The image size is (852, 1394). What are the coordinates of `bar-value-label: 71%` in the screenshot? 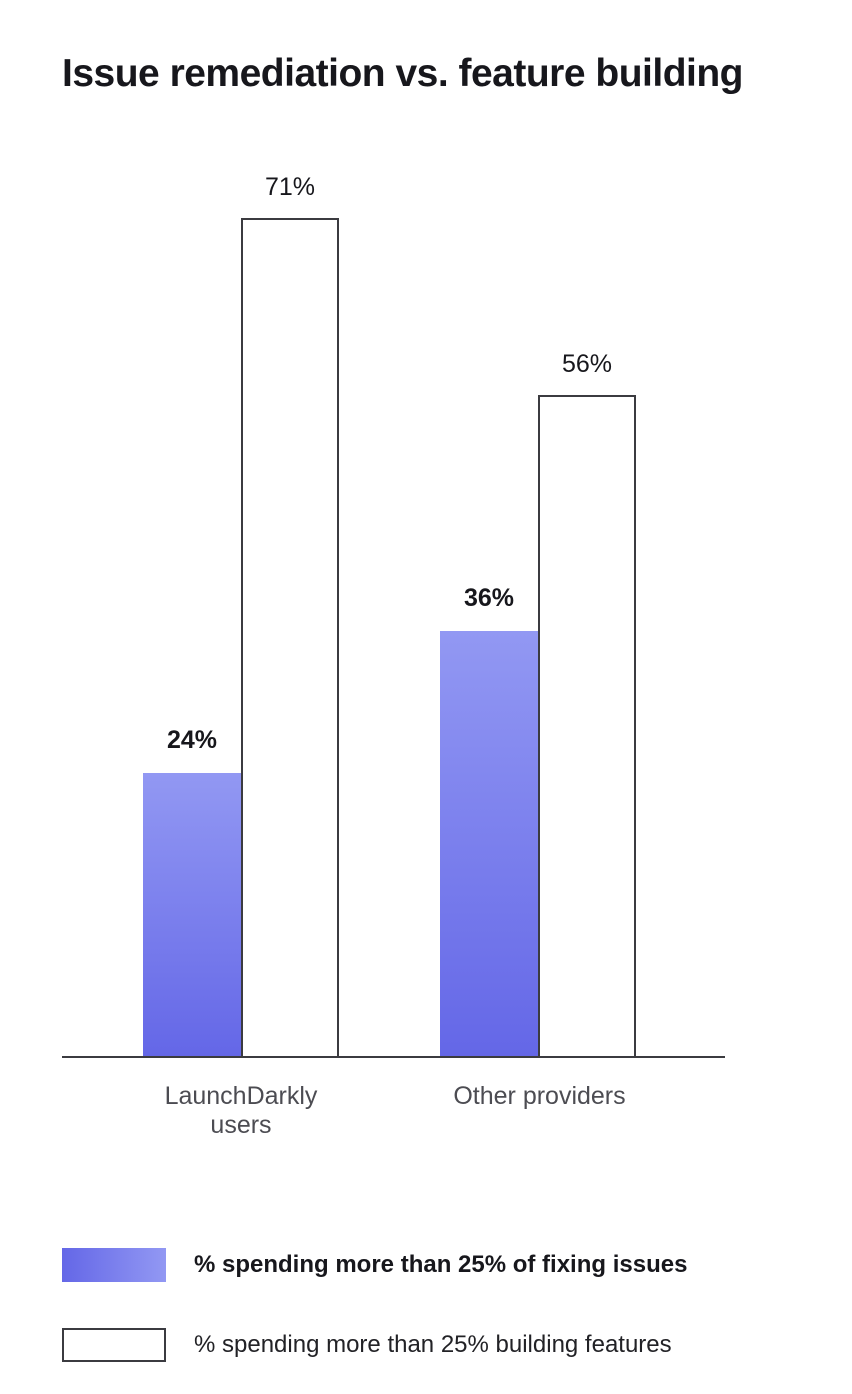 It's located at (290, 187).